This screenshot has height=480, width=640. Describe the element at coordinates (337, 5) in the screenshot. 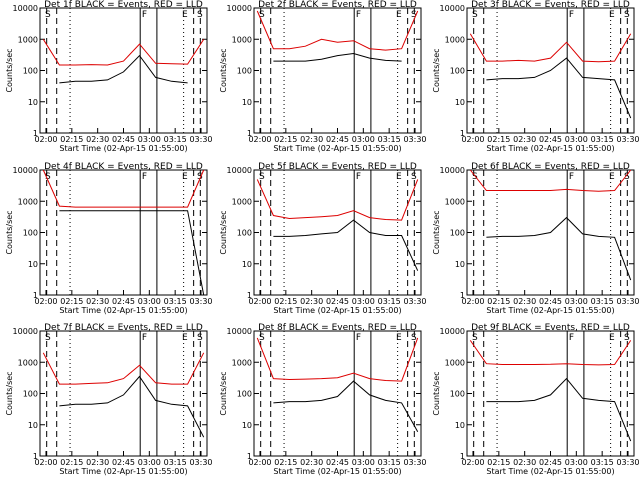

I see `panel-title: Det 2f BLACK = Events, RED = LLD` at that location.